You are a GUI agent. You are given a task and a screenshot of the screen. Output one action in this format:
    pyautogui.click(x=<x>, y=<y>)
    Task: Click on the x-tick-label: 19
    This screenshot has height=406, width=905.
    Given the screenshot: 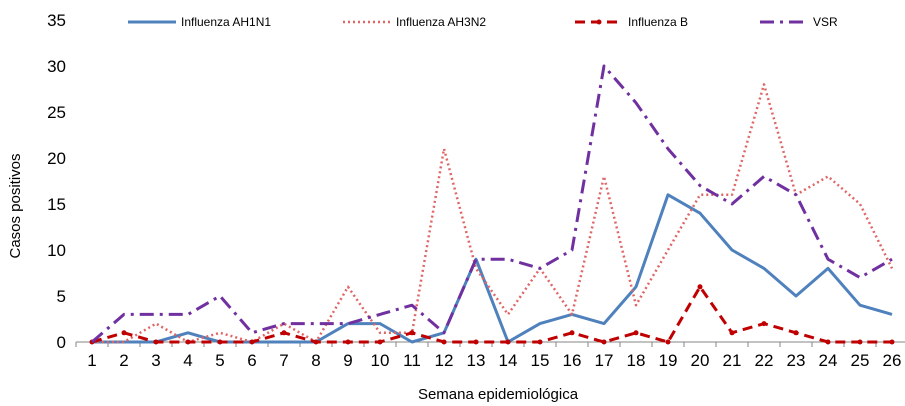 What is the action you would take?
    pyautogui.click(x=668, y=360)
    